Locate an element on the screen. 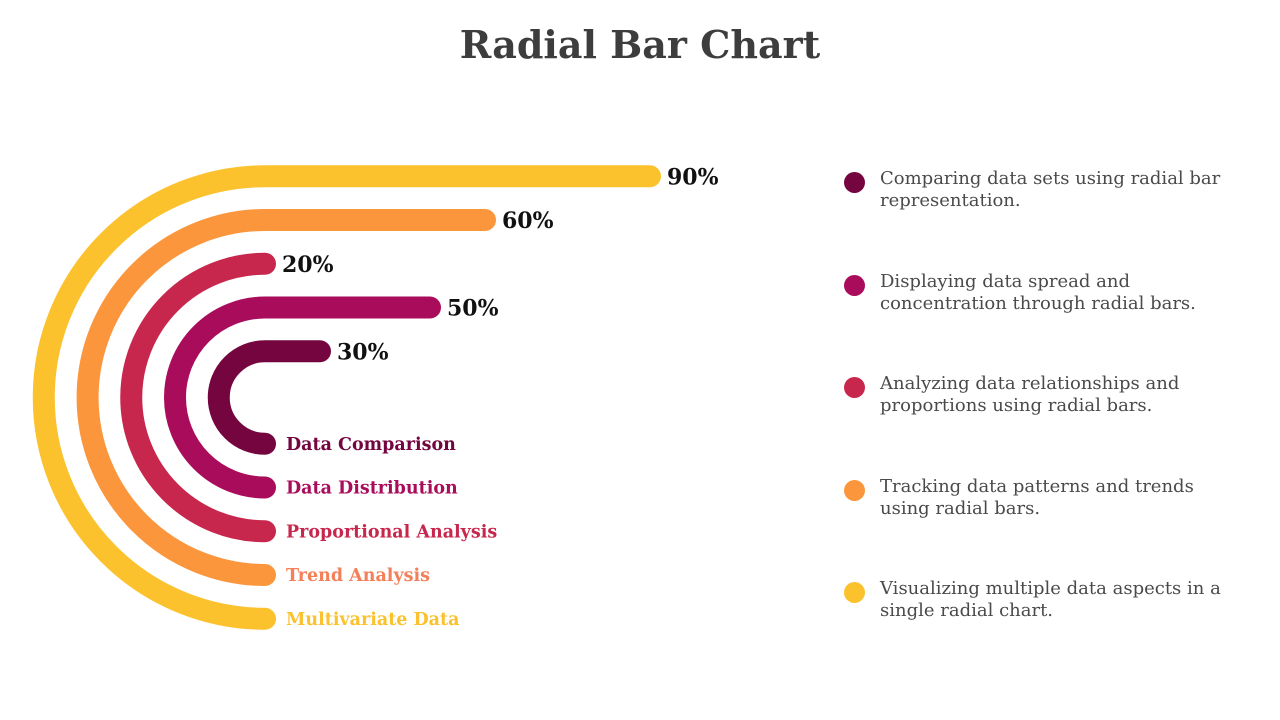 The image size is (1280, 720). category-label: Data Comparison is located at coordinates (371, 445).